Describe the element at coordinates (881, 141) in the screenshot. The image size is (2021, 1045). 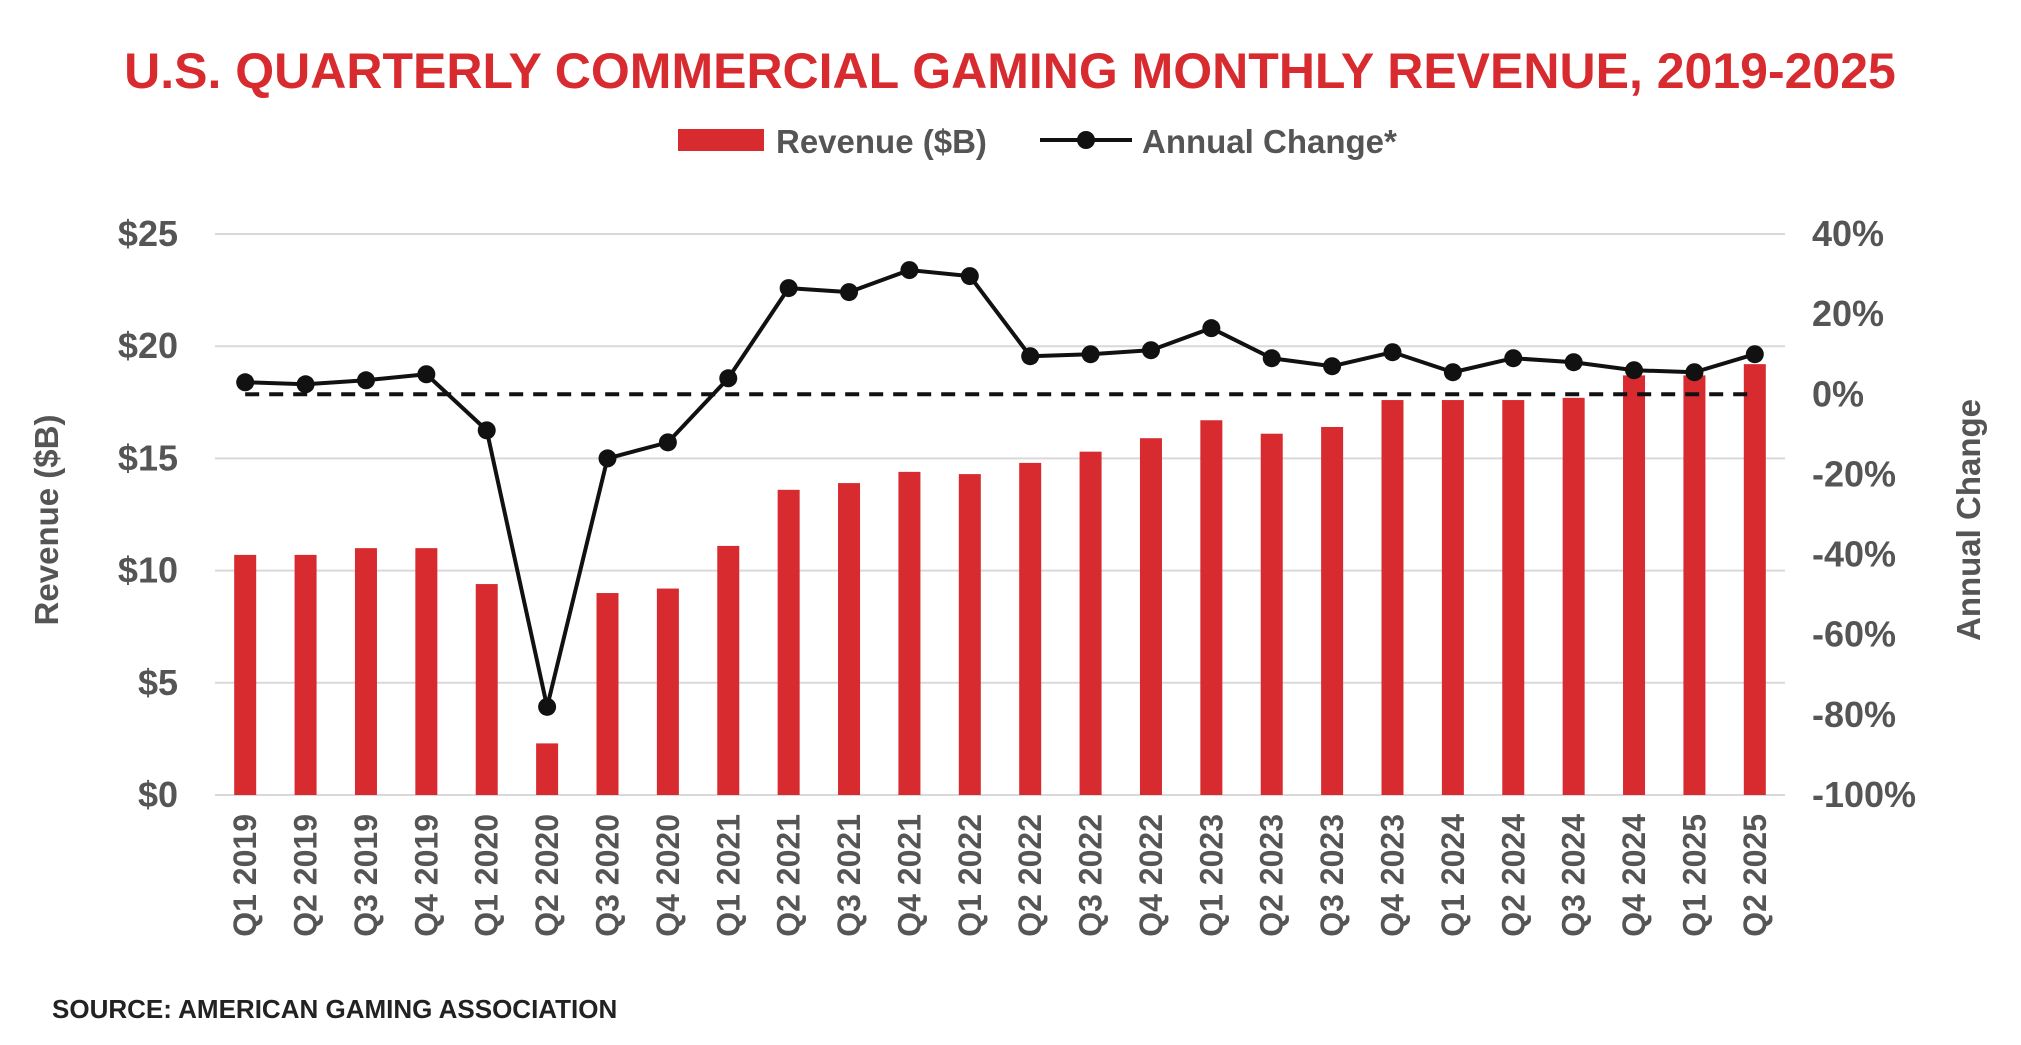
I see `legend-revenue-label: Revenue ($B)` at that location.